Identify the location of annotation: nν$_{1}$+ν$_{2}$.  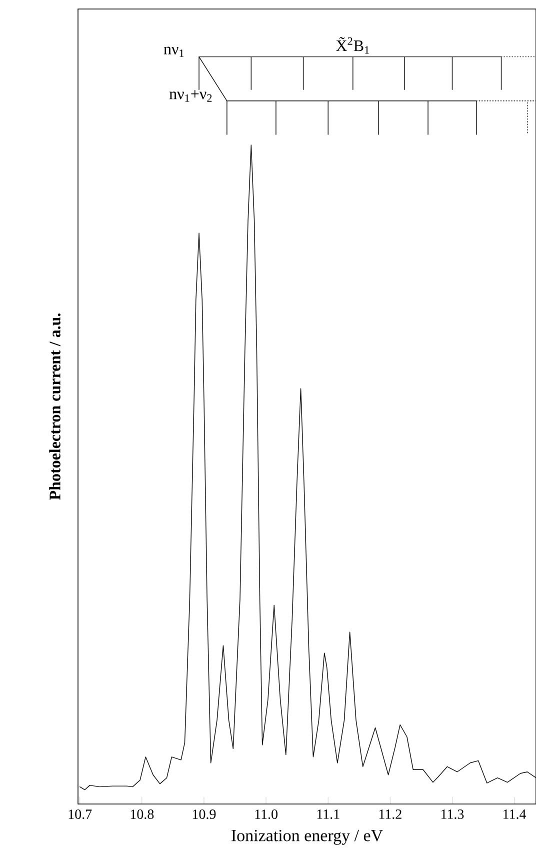
(190, 96).